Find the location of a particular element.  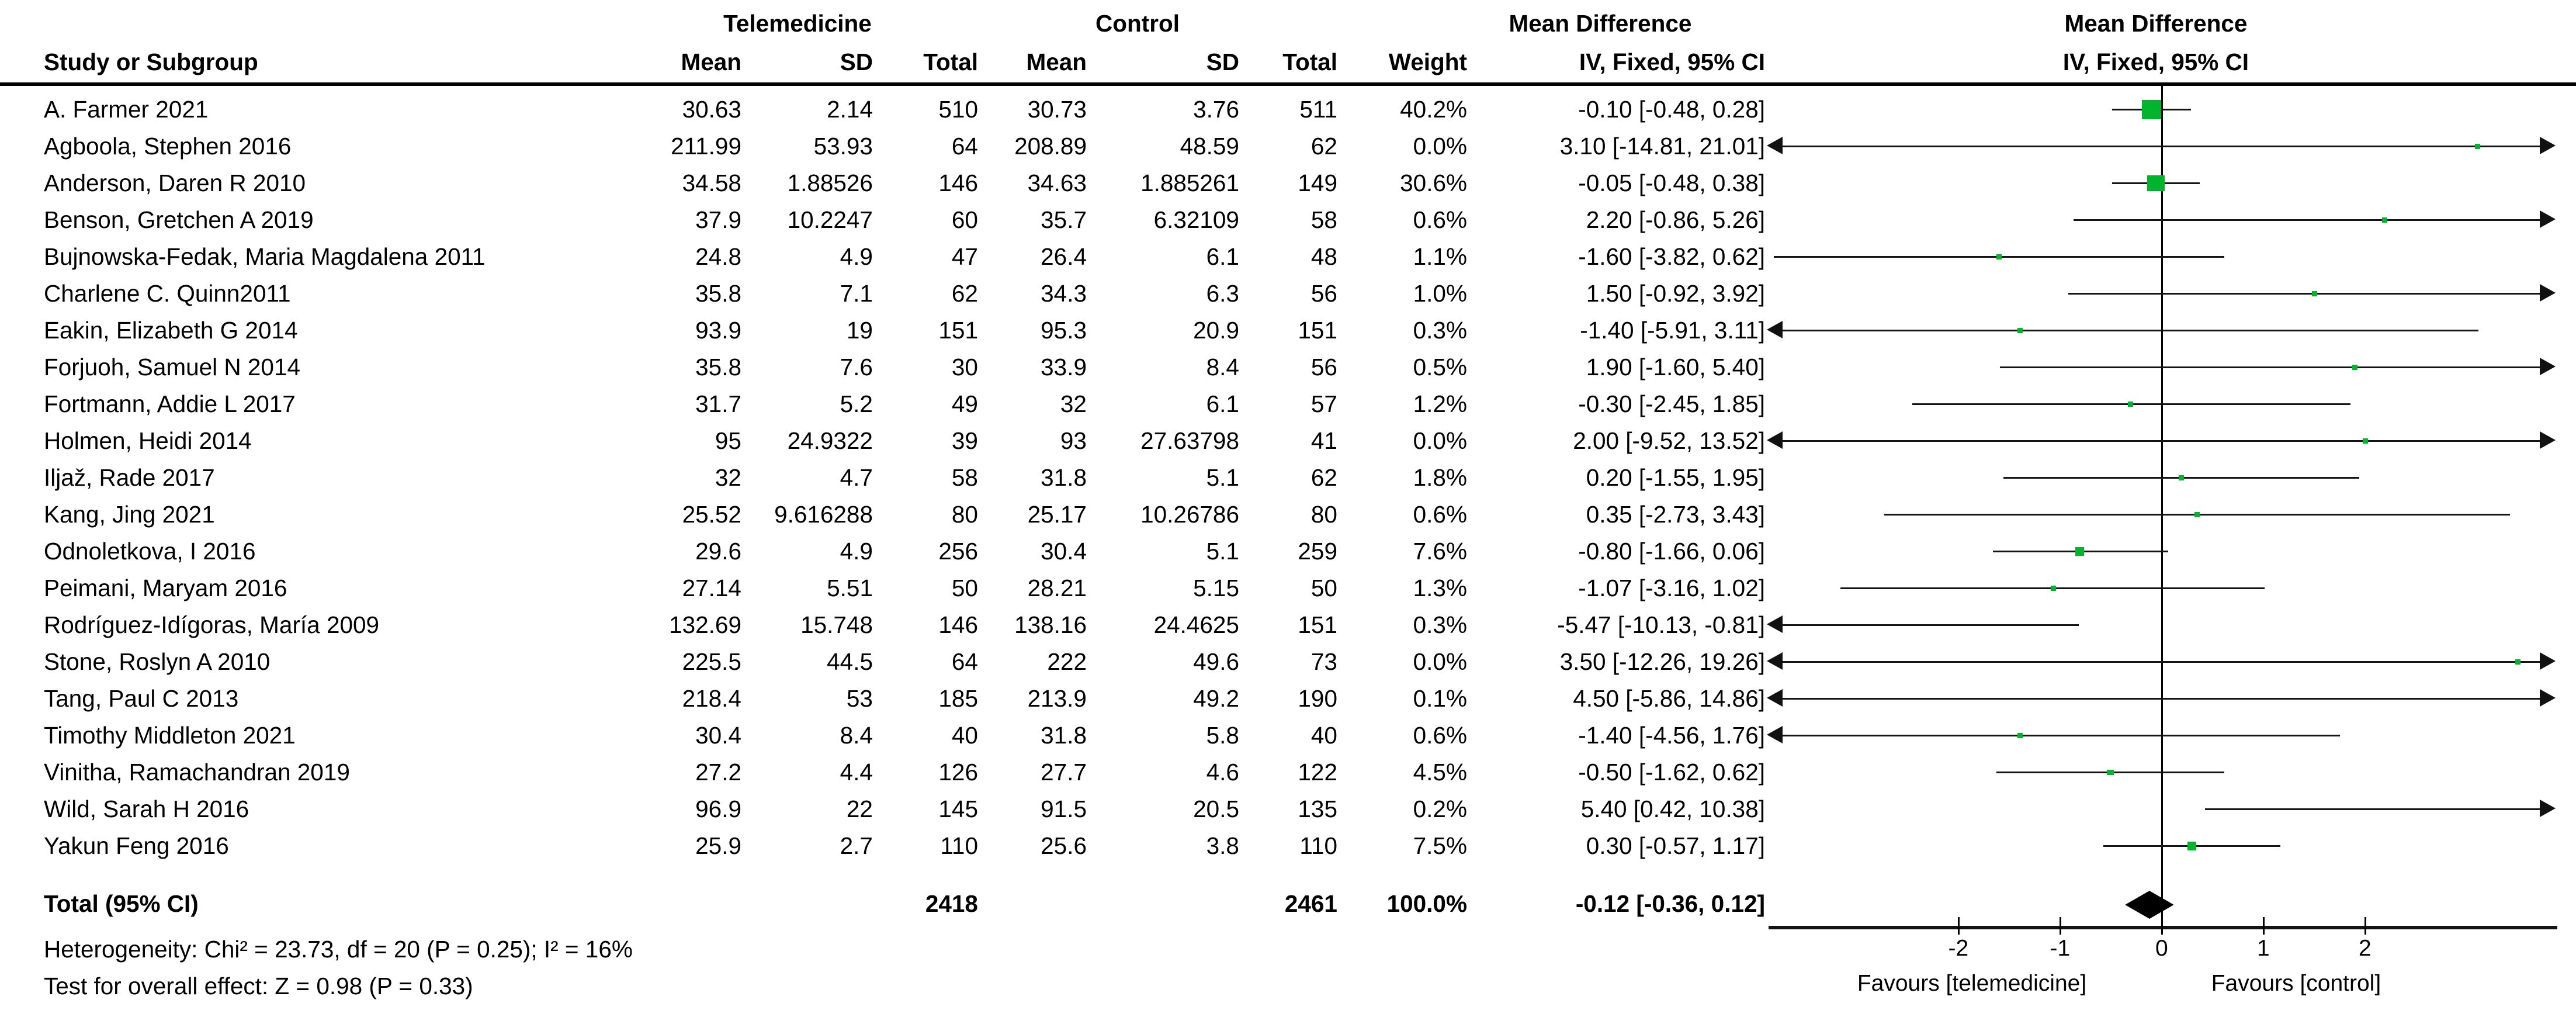

control-sd: 48.59 is located at coordinates (1209, 146).